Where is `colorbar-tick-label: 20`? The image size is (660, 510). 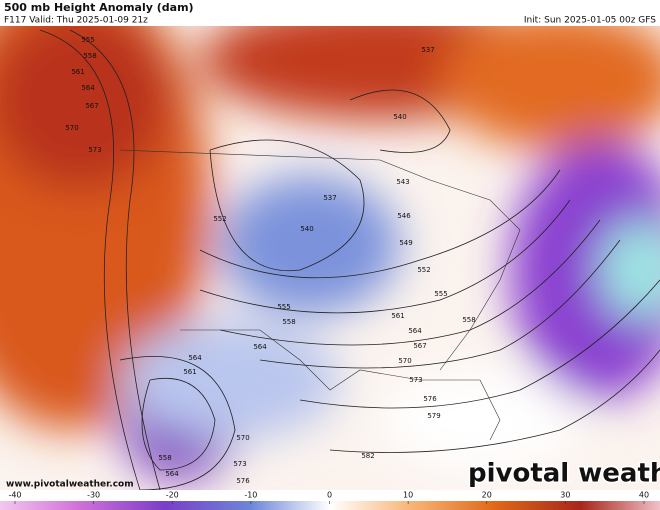 colorbar-tick-label: 20 is located at coordinates (487, 495).